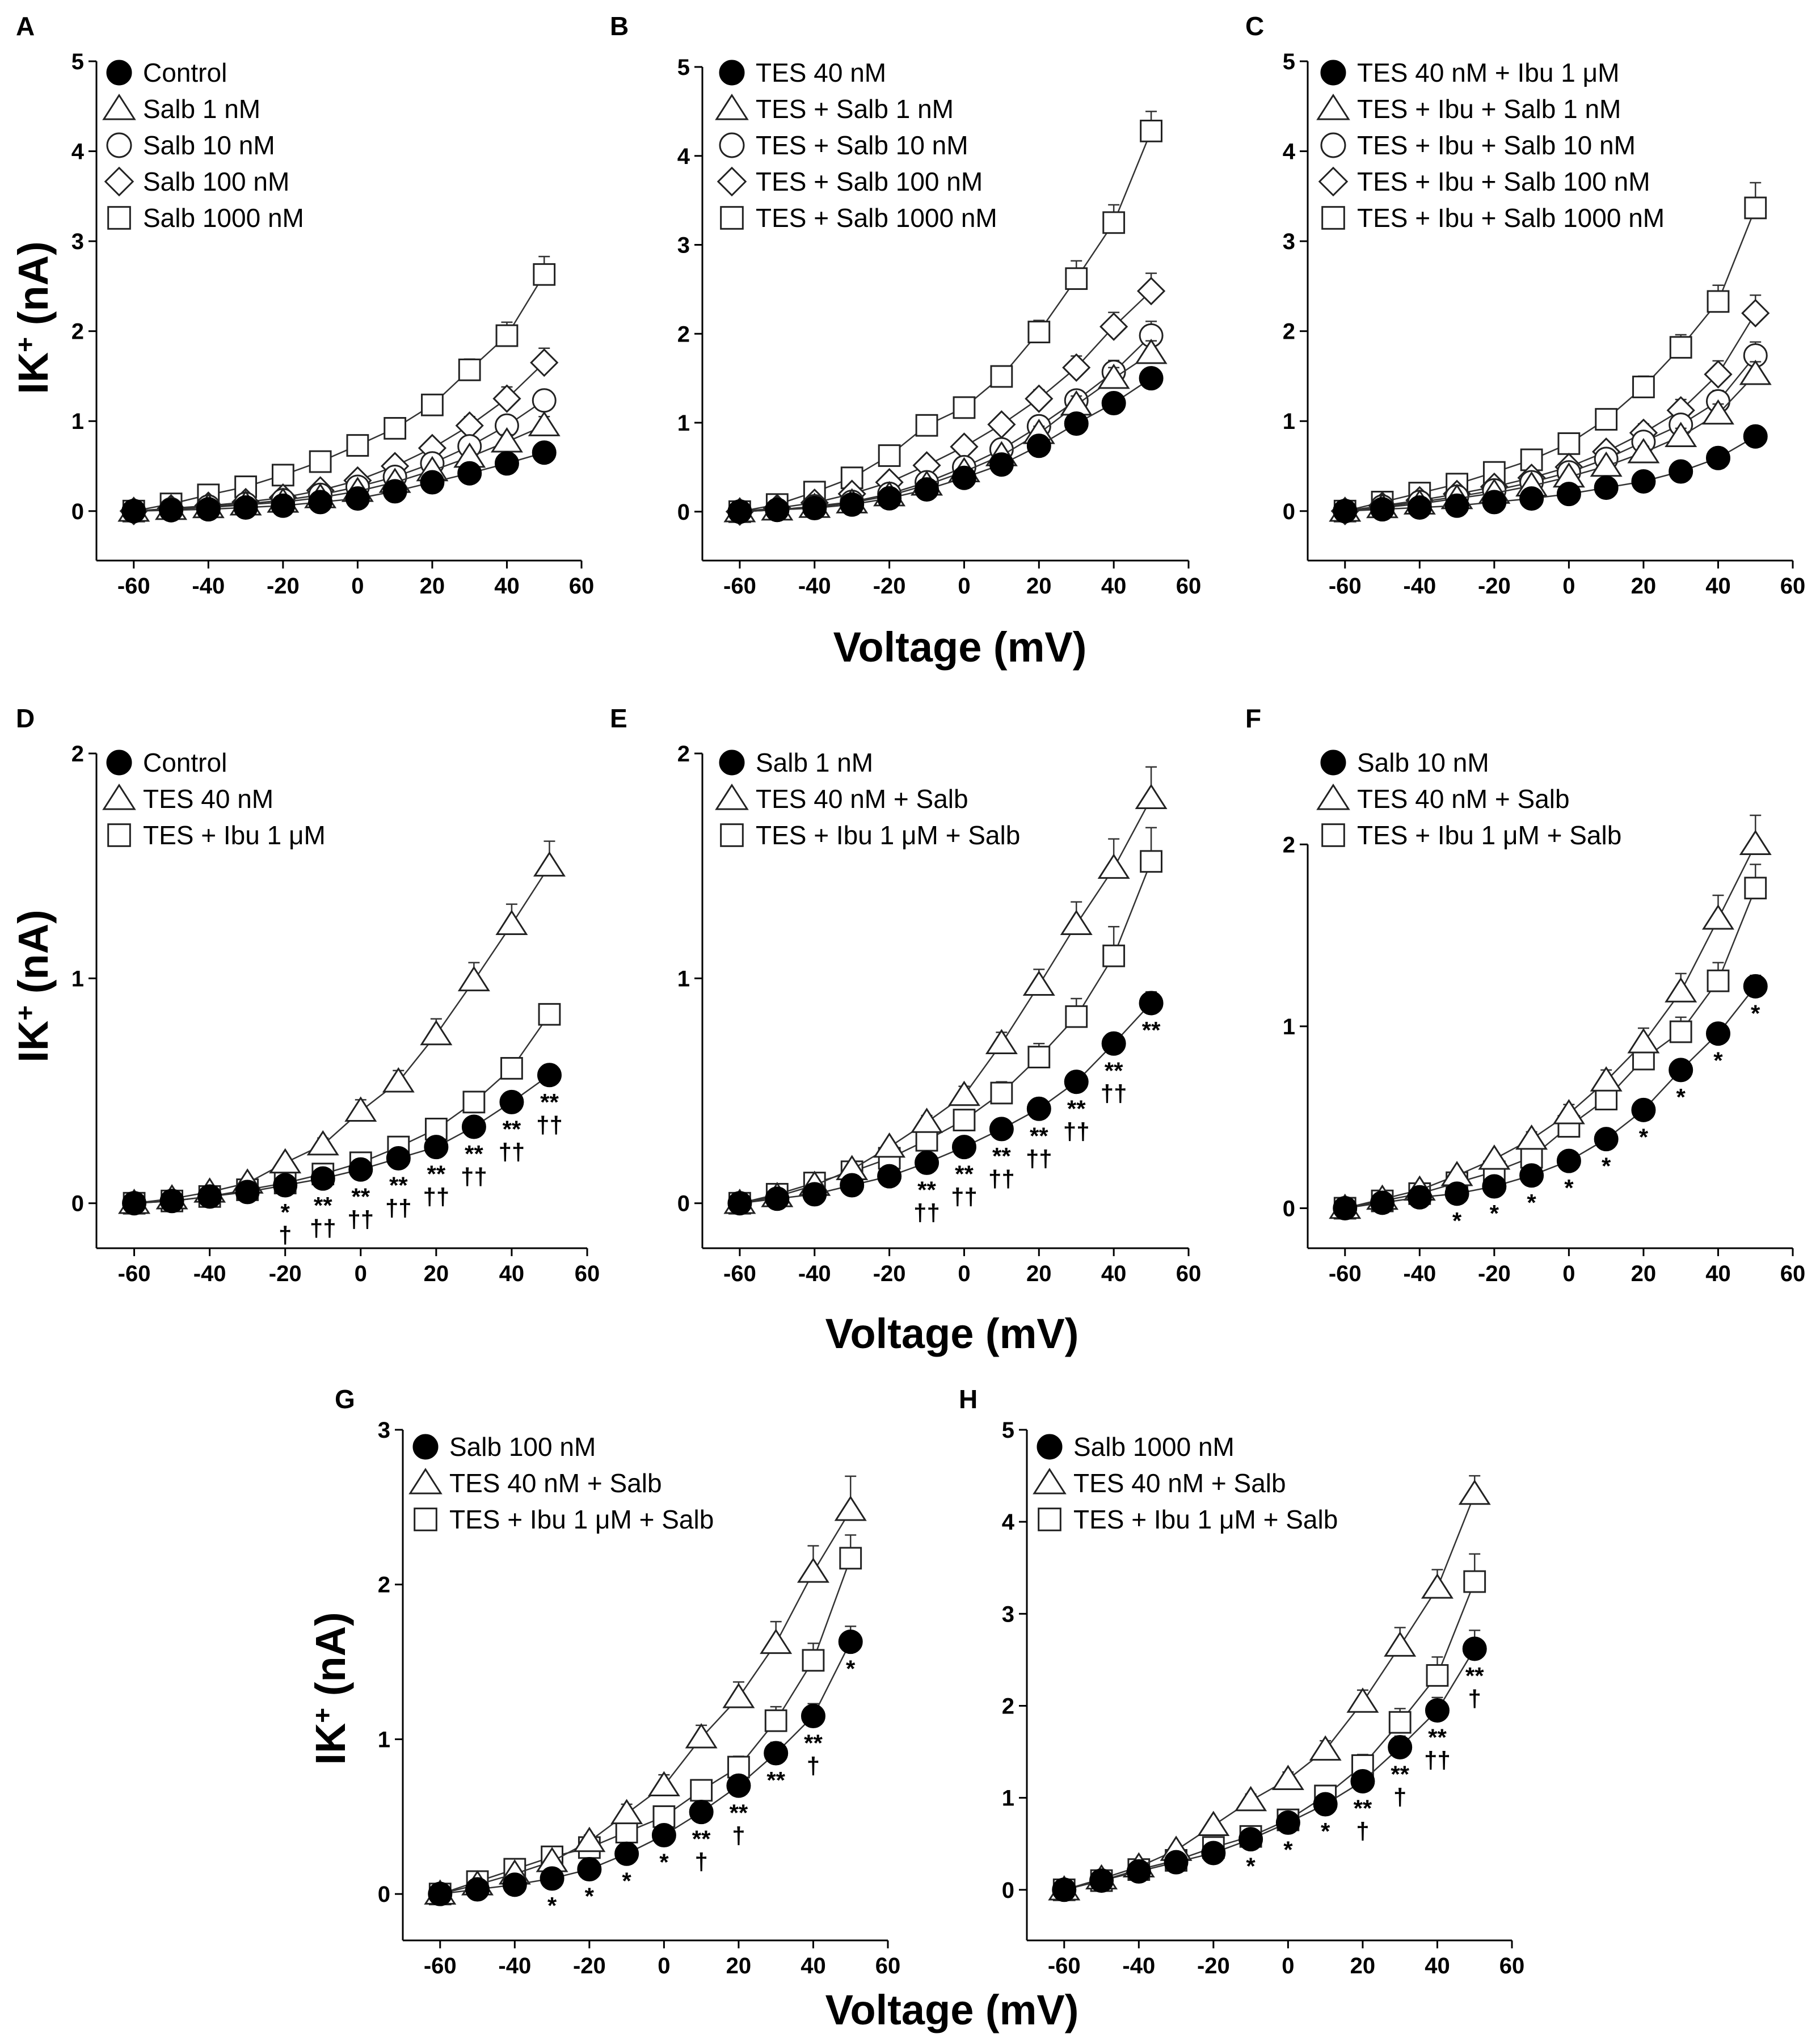 This screenshot has height=2038, width=1820. I want to click on x-axis-title-row3: Voltage (mV), so click(952, 2009).